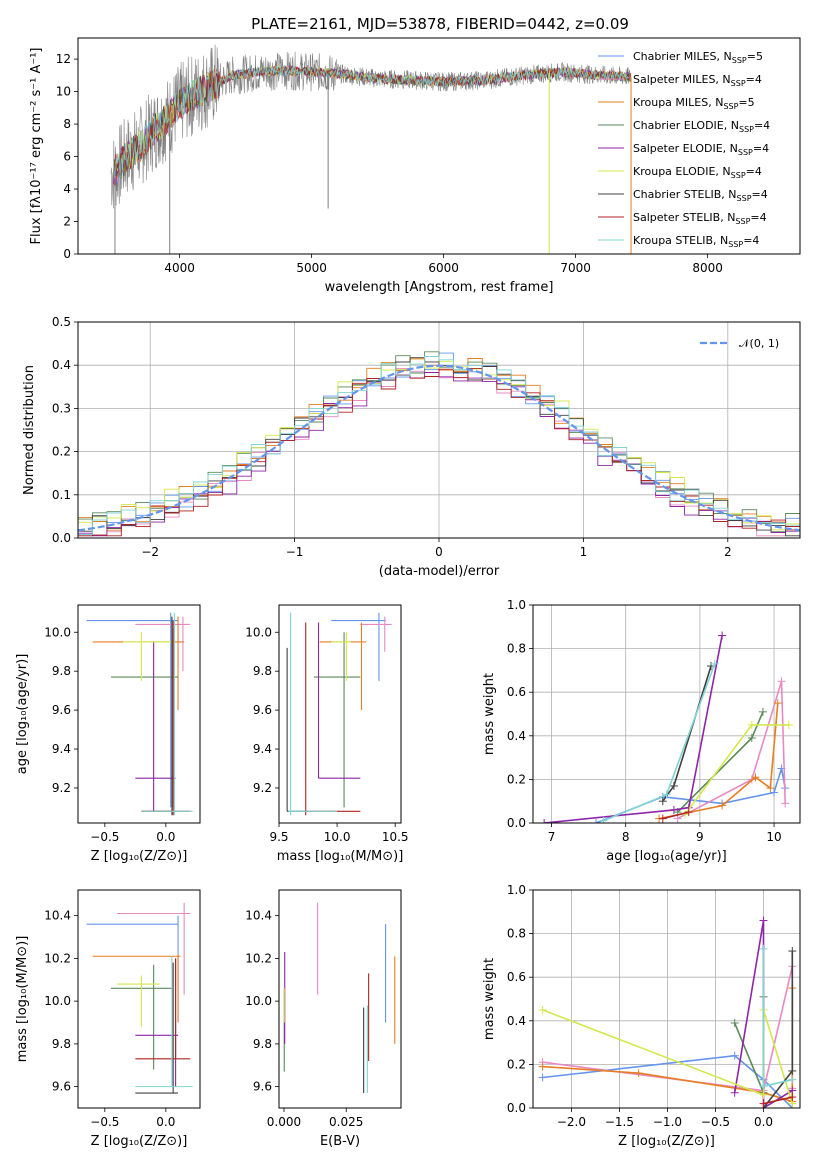 The height and width of the screenshot is (1170, 819). Describe the element at coordinates (179, 268) in the screenshot. I see `x-tick-label: 4000` at that location.